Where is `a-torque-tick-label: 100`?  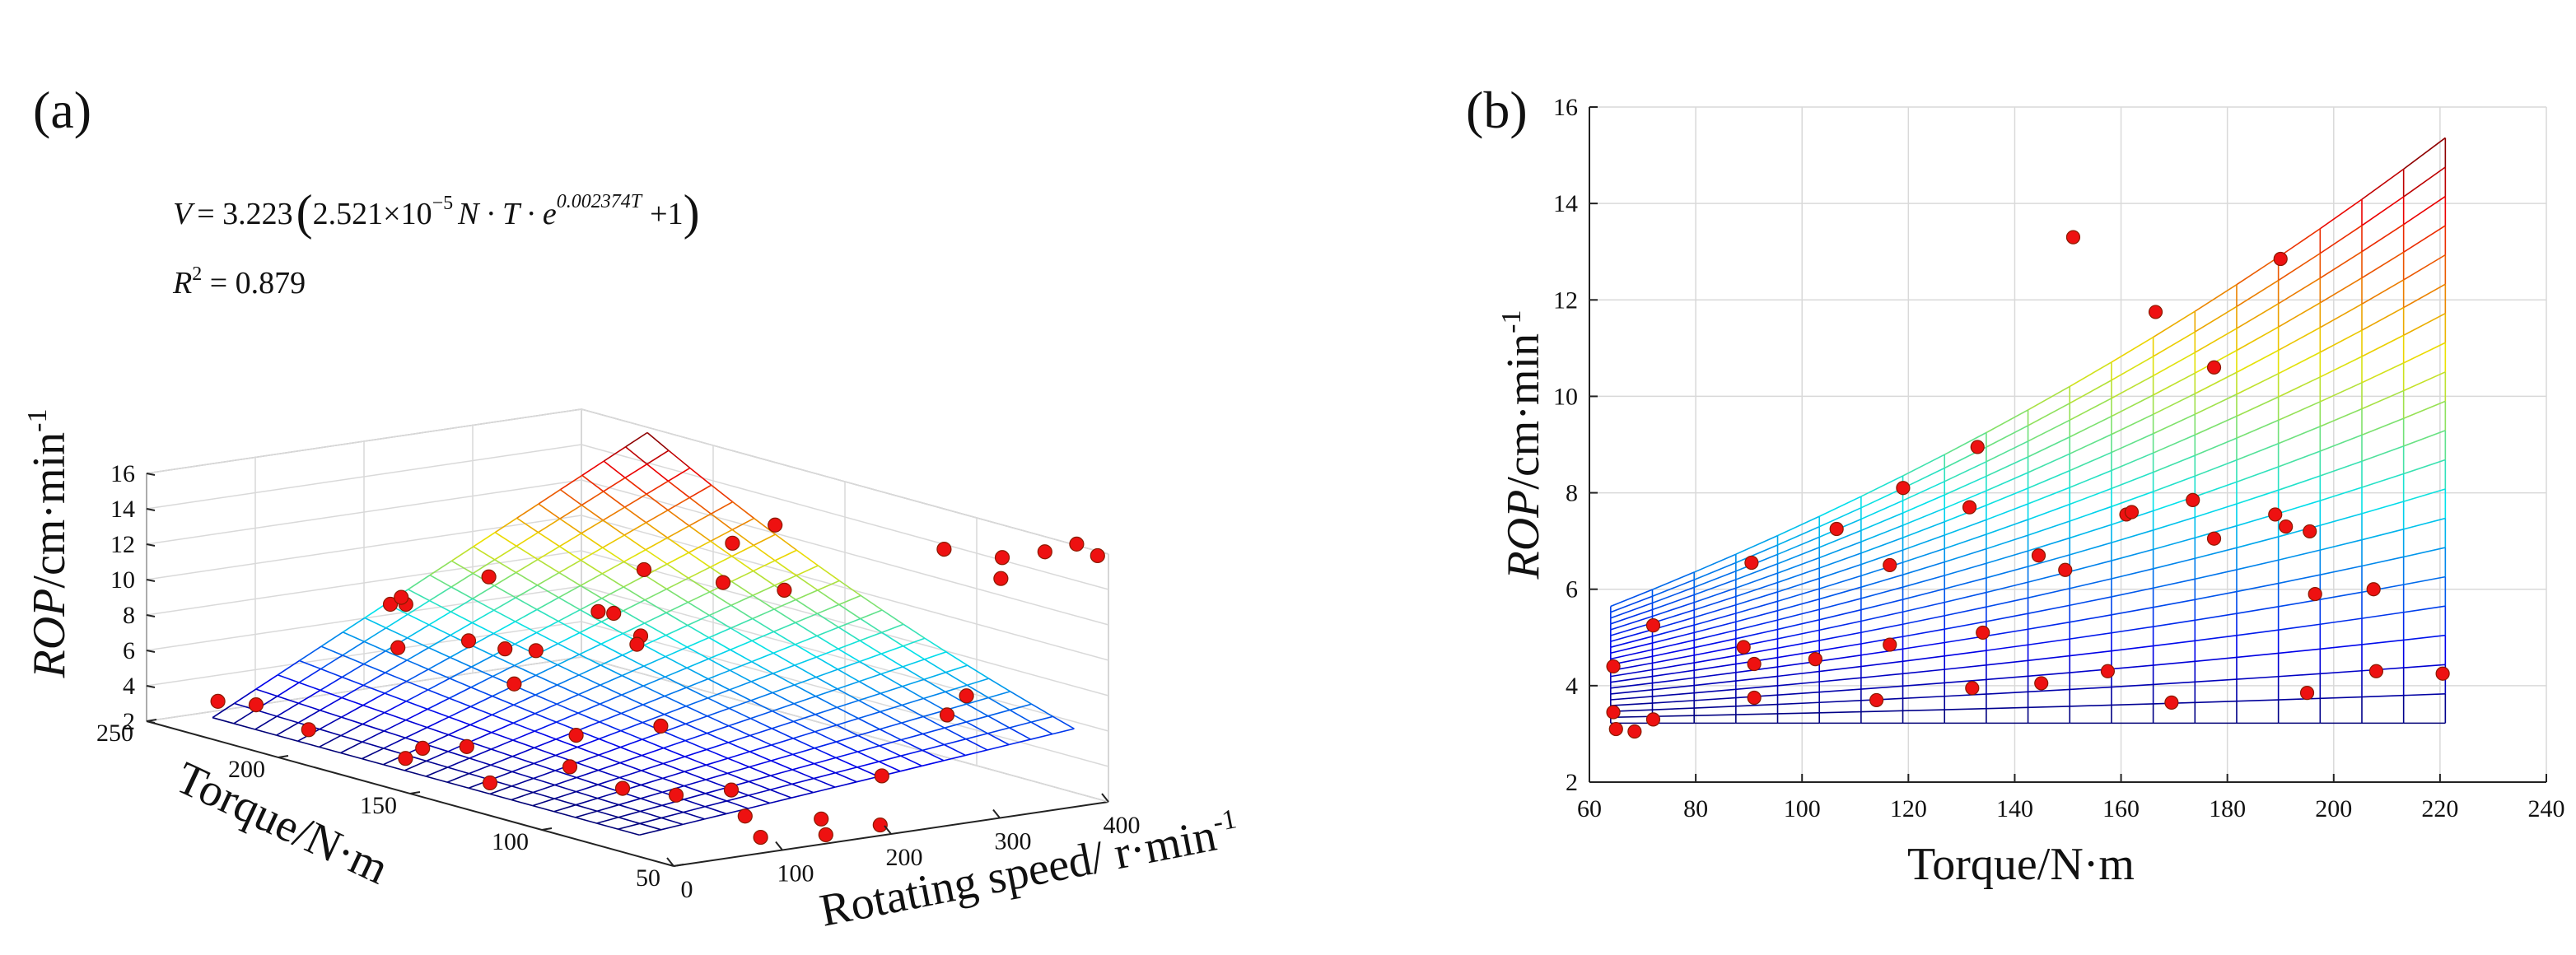
a-torque-tick-label: 100 is located at coordinates (510, 841).